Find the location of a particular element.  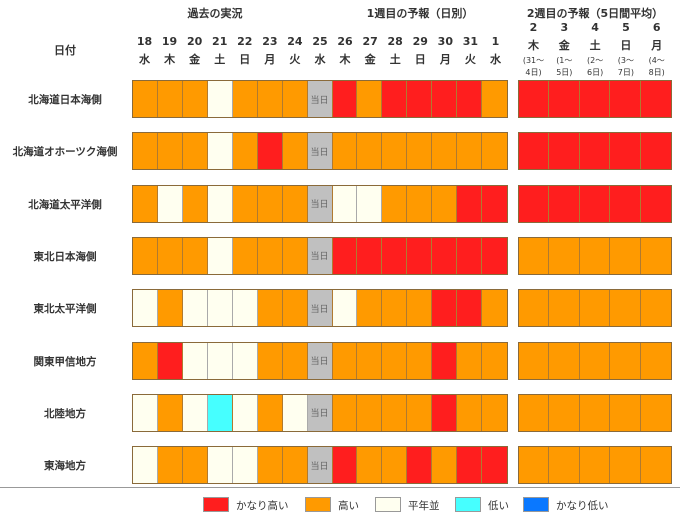

week2-weekday: 日 is located at coordinates (626, 45).